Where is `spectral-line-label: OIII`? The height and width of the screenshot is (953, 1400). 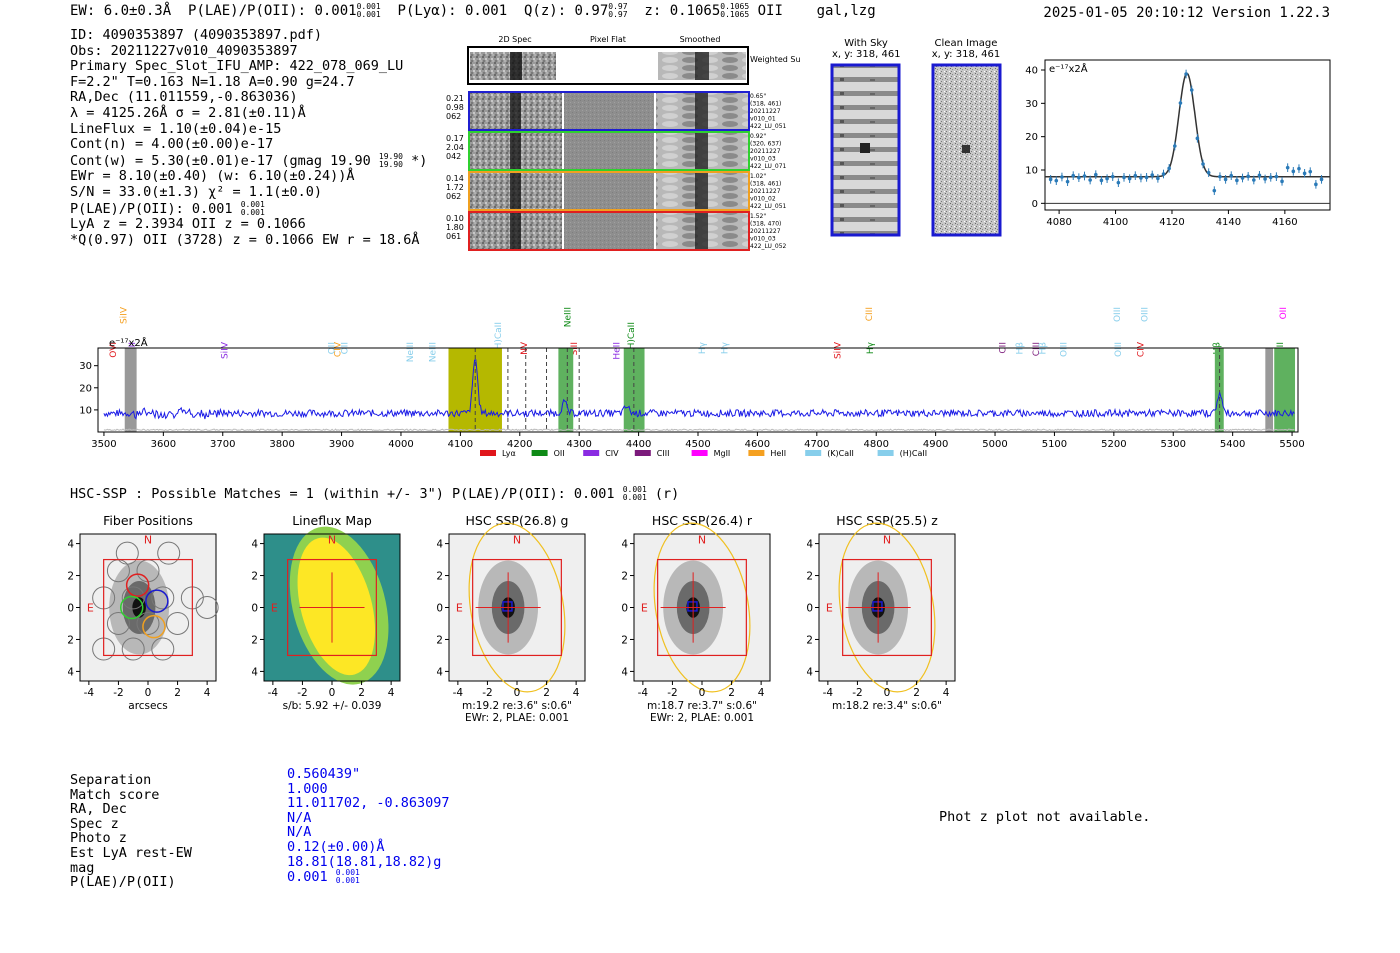 spectral-line-label: OIII is located at coordinates (1119, 349).